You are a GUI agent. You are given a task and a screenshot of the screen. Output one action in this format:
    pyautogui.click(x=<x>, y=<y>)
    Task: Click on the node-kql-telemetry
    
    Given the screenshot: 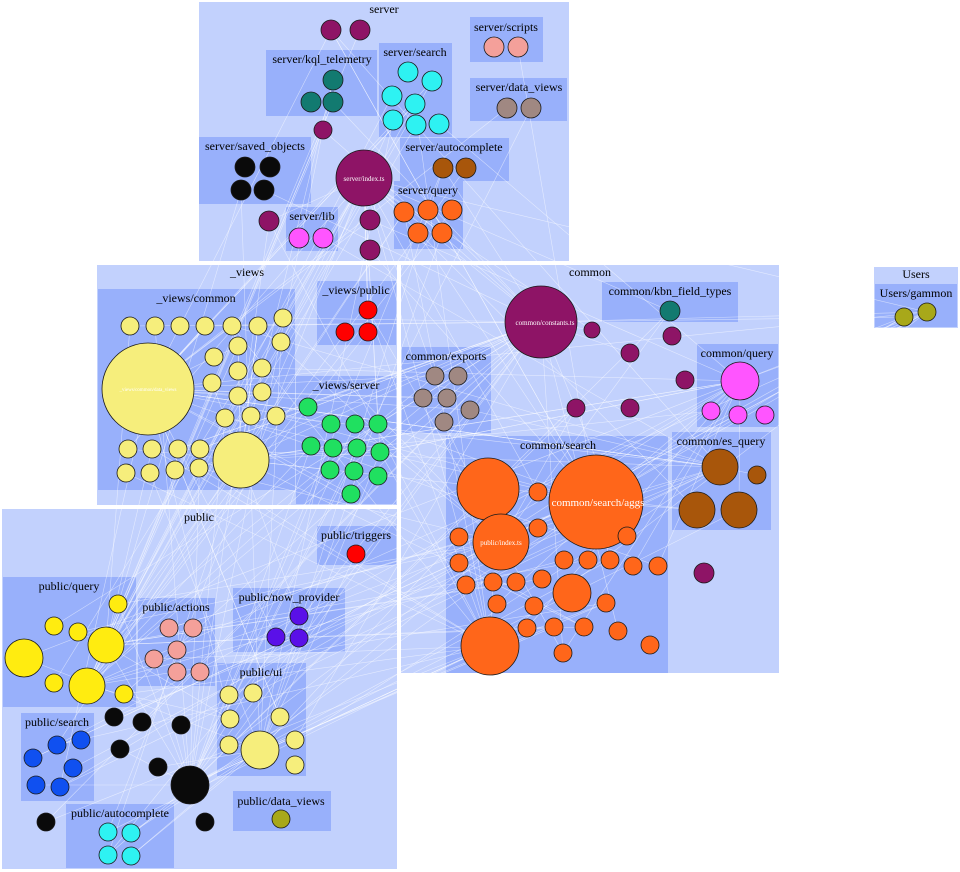 What is the action you would take?
    pyautogui.click(x=333, y=102)
    